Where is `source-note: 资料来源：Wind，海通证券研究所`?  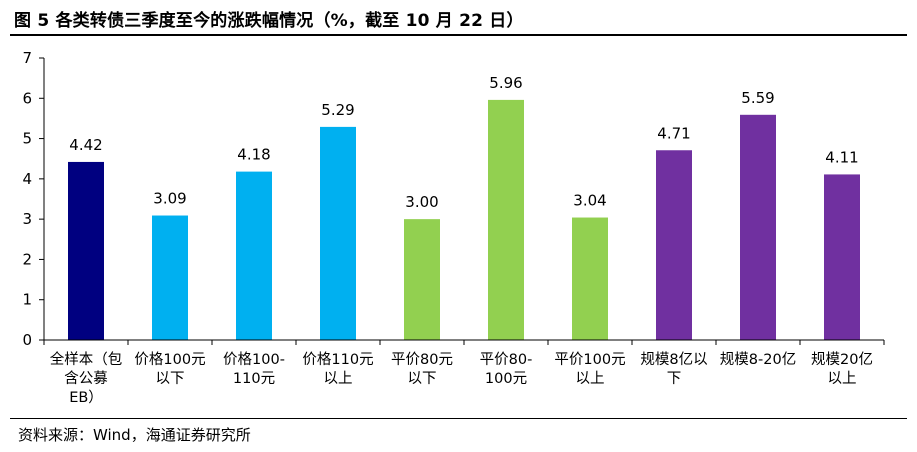 source-note: 资料来源：Wind，海通证券研究所 is located at coordinates (134, 435).